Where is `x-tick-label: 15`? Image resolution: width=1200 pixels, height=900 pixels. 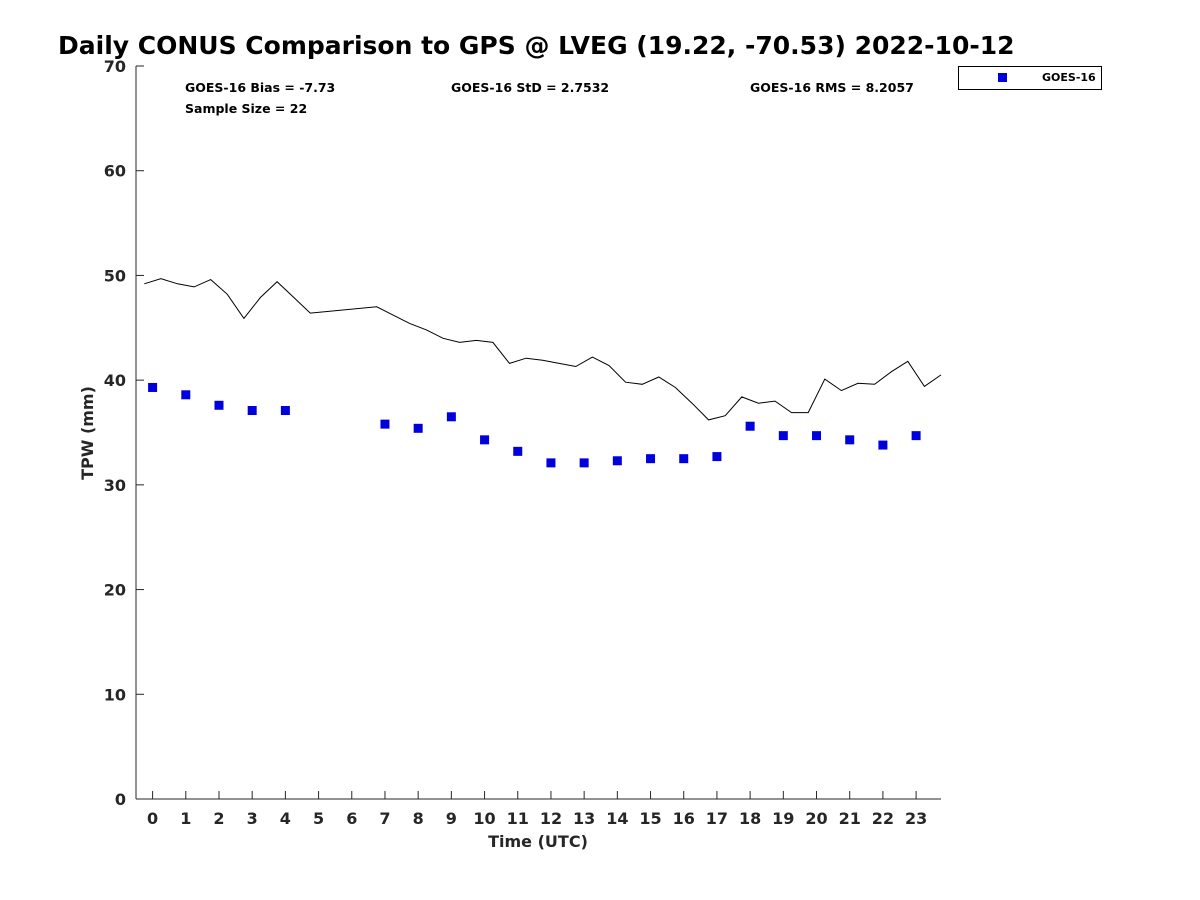
x-tick-label: 15 is located at coordinates (650, 818).